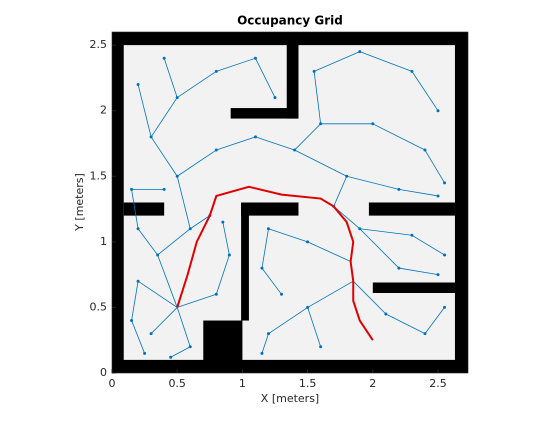 Image resolution: width=560 pixels, height=424 pixels. Describe the element at coordinates (103, 110) in the screenshot. I see `y-tick-label: 2` at that location.